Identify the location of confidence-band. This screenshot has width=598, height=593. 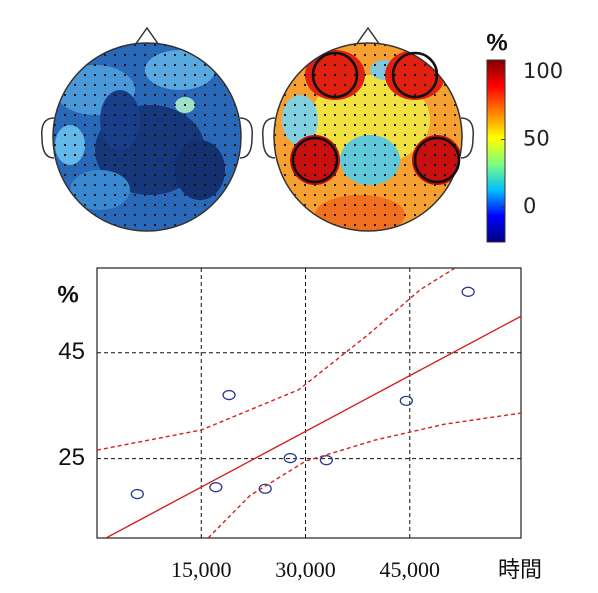
(364, 475).